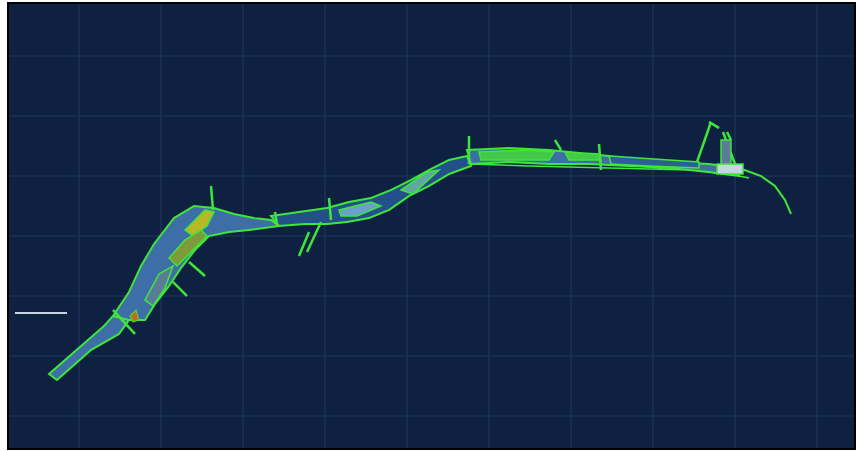 The height and width of the screenshot is (452, 858). Describe the element at coordinates (134, 316) in the screenshot. I see `river-bar-orange` at that location.